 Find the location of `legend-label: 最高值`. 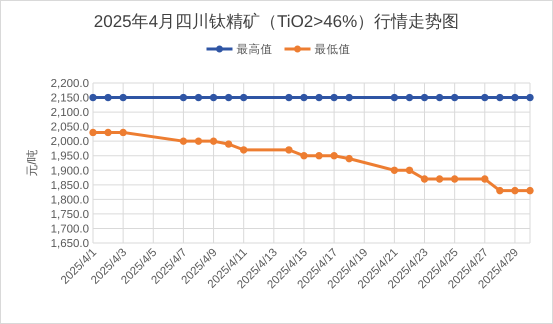

legend-label: 最高值 is located at coordinates (254, 49).